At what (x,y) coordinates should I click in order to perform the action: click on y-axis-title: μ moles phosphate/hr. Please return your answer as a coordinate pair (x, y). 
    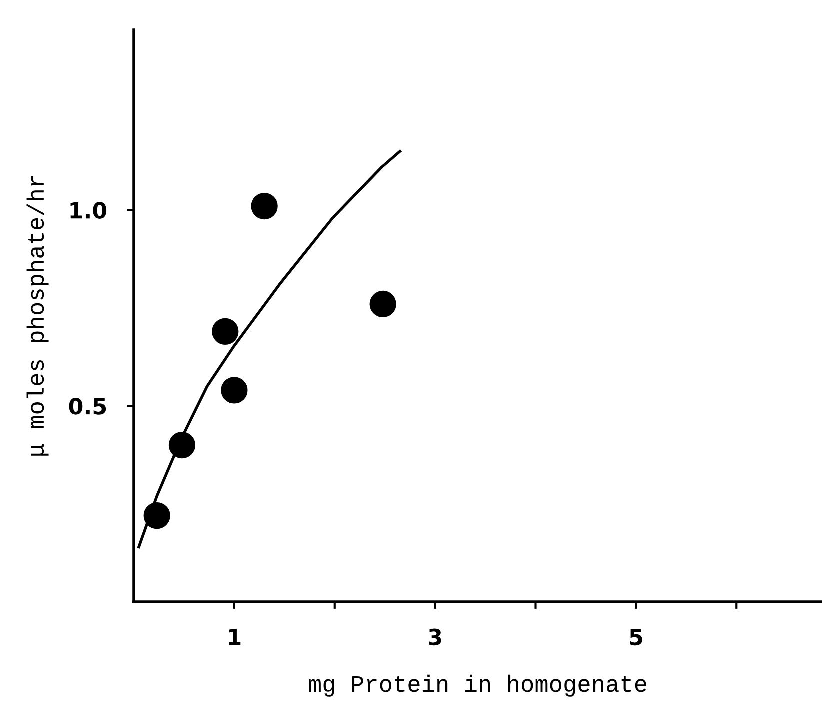
    Looking at the image, I should click on (37, 316).